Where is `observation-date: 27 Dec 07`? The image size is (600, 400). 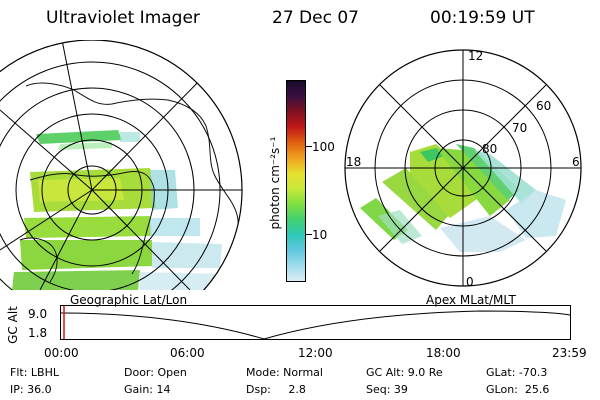 observation-date: 27 Dec 07 is located at coordinates (315, 18).